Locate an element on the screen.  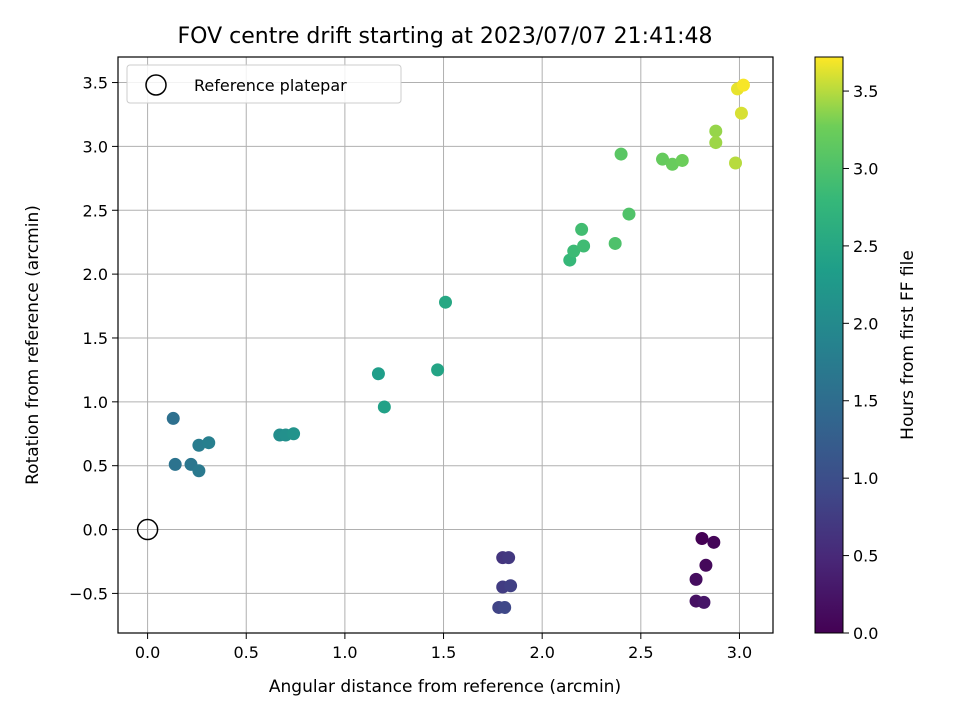
colorbar is located at coordinates (829, 345).